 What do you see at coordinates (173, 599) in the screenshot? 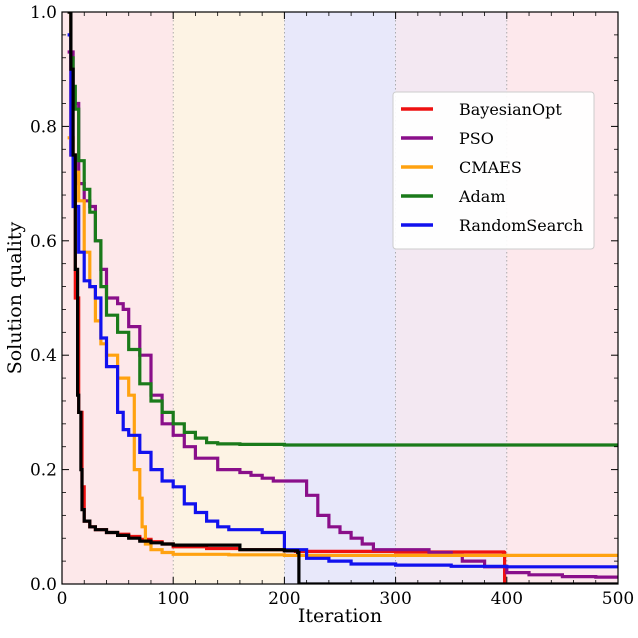
I see `x-tick-label: 100` at bounding box center [173, 599].